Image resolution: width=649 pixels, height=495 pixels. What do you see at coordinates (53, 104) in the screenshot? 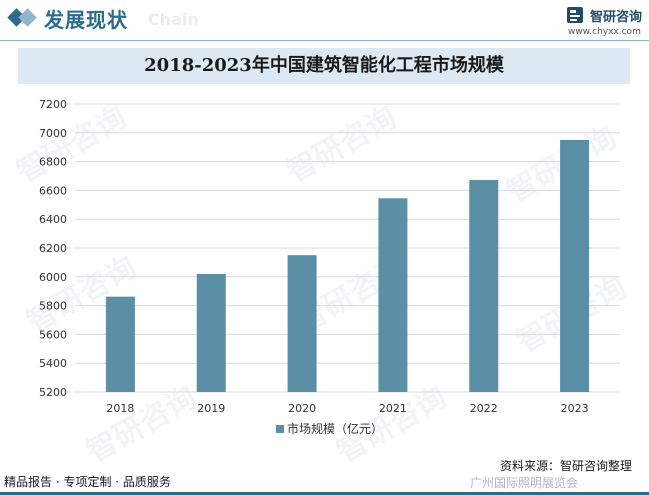
I see `y-tick-label: 7200` at bounding box center [53, 104].